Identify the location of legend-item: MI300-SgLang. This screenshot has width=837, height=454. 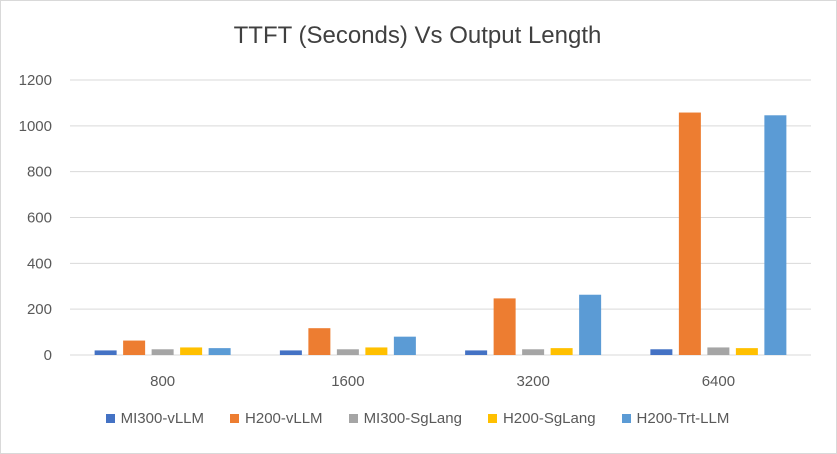
(405, 418).